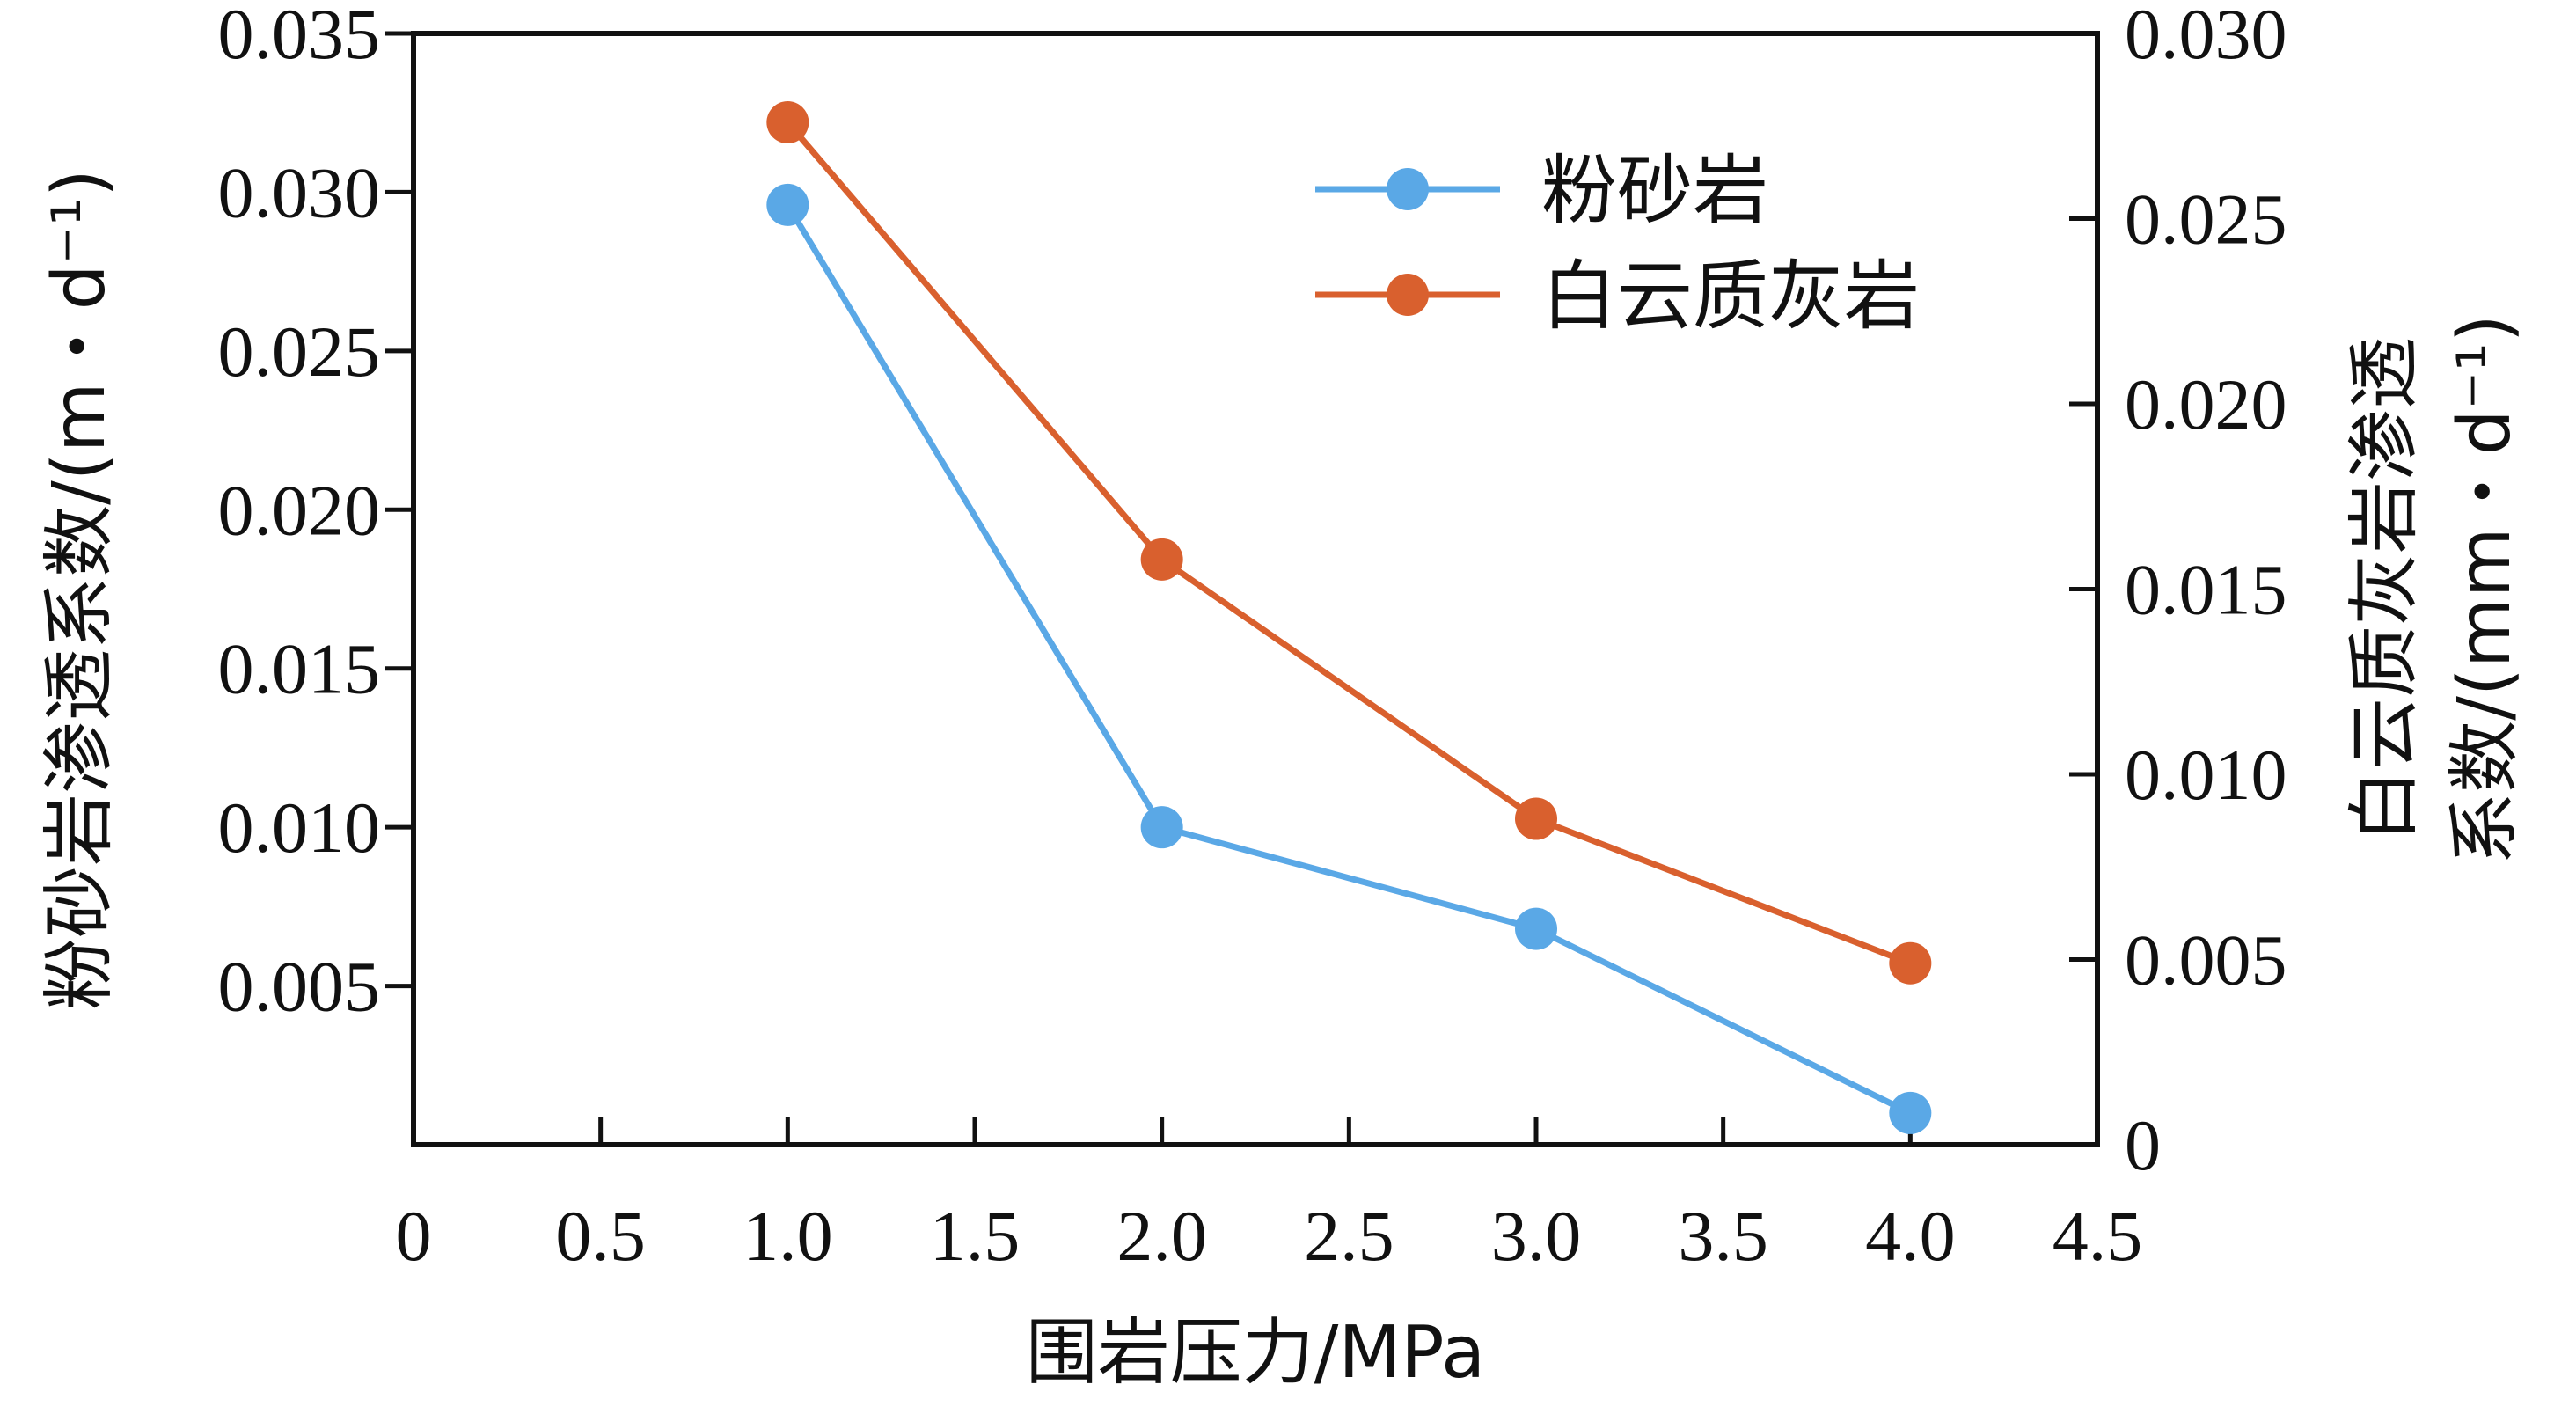  Describe the element at coordinates (299, 669) in the screenshot. I see `y-left-tick-label: 0.015` at that location.